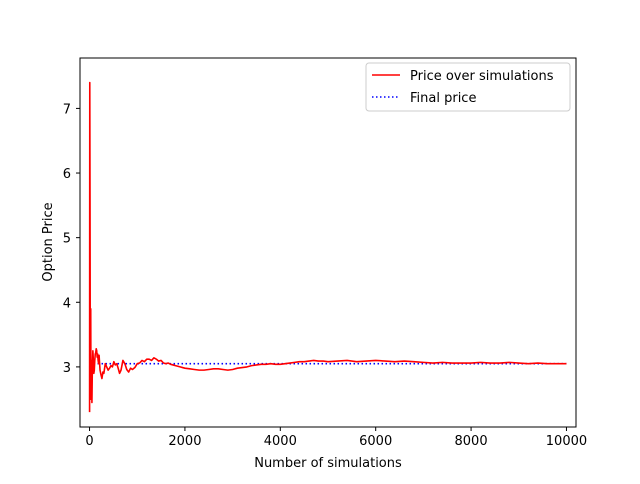 The width and height of the screenshot is (640, 484). What do you see at coordinates (375, 441) in the screenshot?
I see `x-tick-label: 6000` at bounding box center [375, 441].